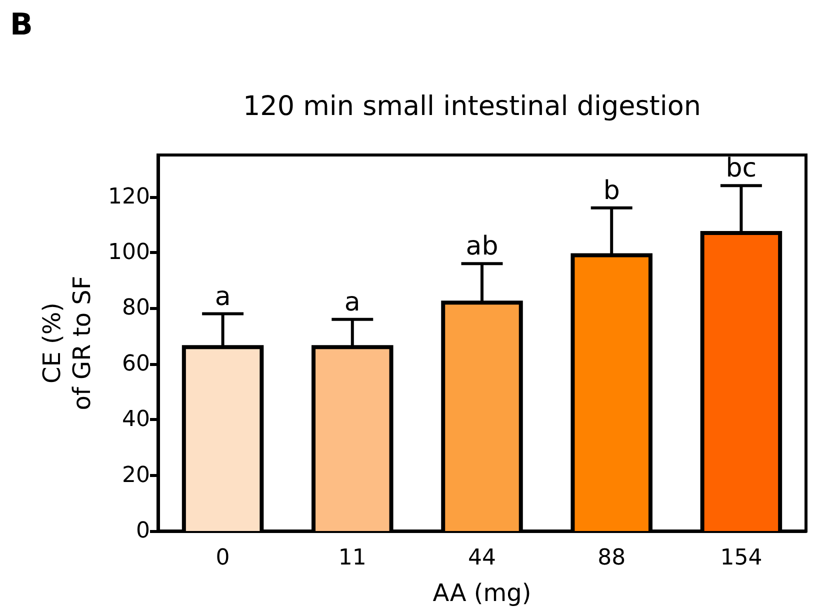 The width and height of the screenshot is (828, 615). I want to click on x-tick-label: 154, so click(741, 558).